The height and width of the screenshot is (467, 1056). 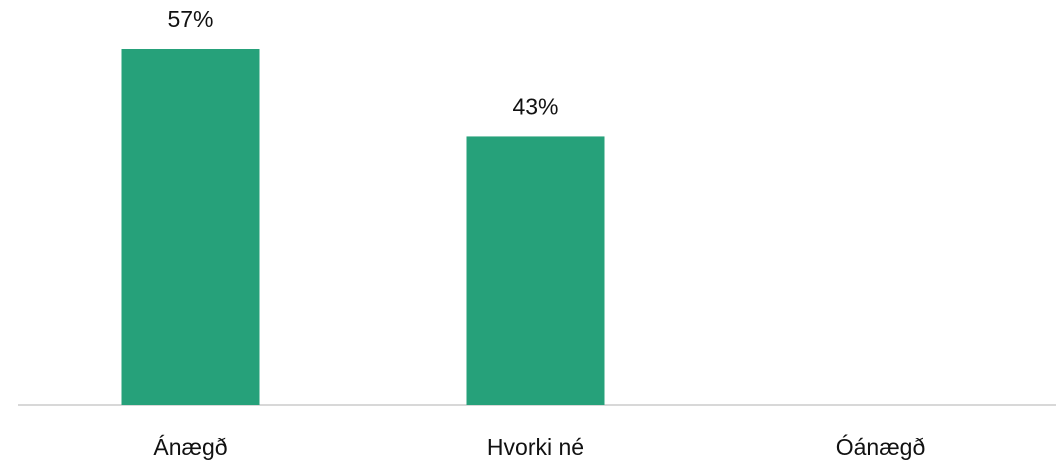 What do you see at coordinates (190, 19) in the screenshot?
I see `value-label: 57%` at bounding box center [190, 19].